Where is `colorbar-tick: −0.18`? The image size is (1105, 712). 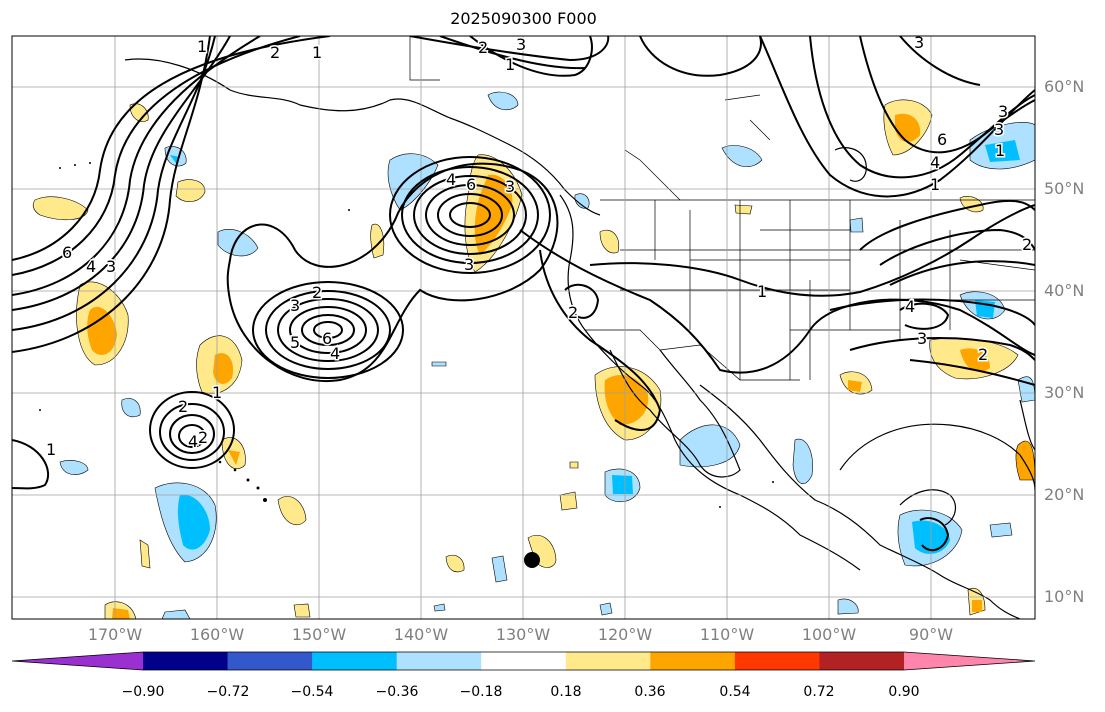
colorbar-tick: −0.18 is located at coordinates (481, 692).